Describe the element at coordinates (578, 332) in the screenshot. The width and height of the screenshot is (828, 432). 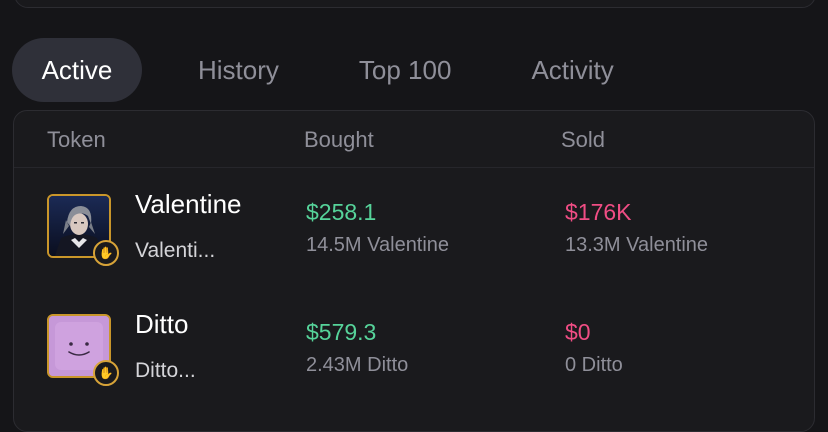
I see `sold-usd-value: $0` at that location.